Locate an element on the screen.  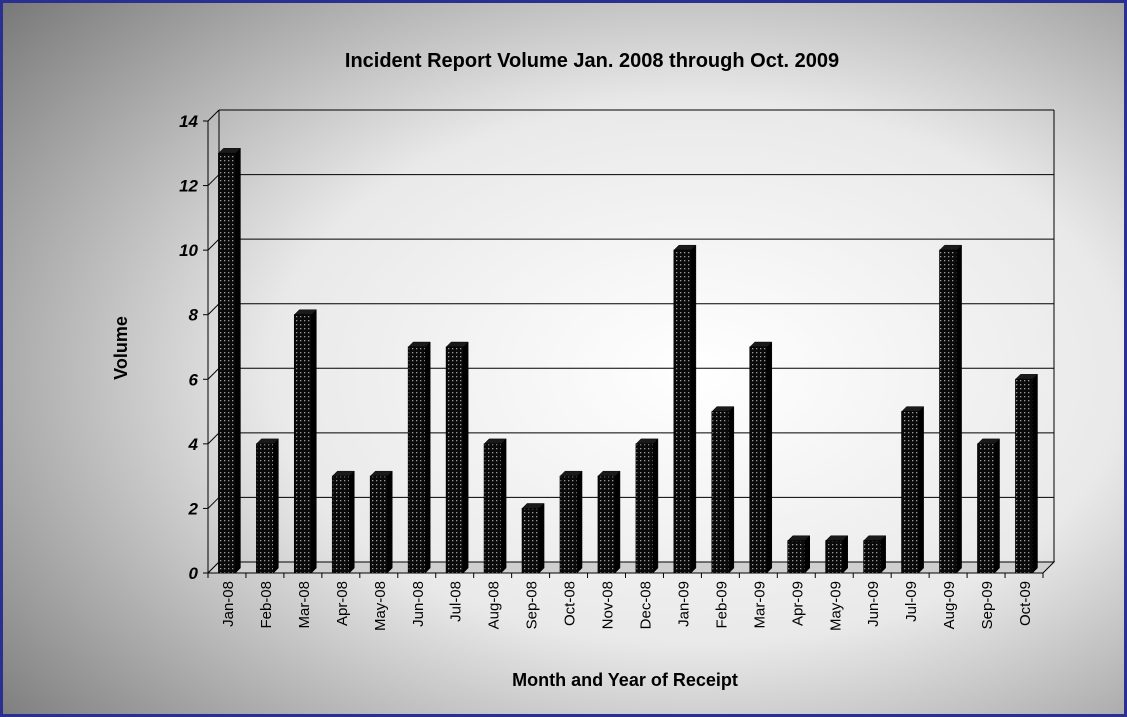
y-tick-label: 14 is located at coordinates (188, 121).